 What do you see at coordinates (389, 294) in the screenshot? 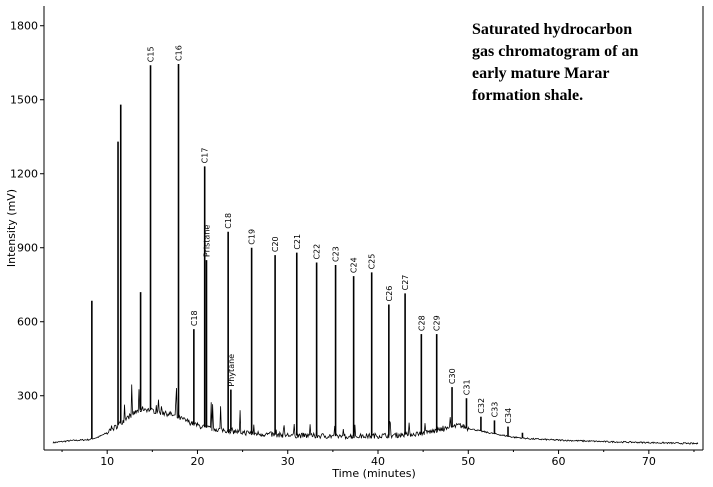
I see `peak-label: C26` at bounding box center [389, 294].